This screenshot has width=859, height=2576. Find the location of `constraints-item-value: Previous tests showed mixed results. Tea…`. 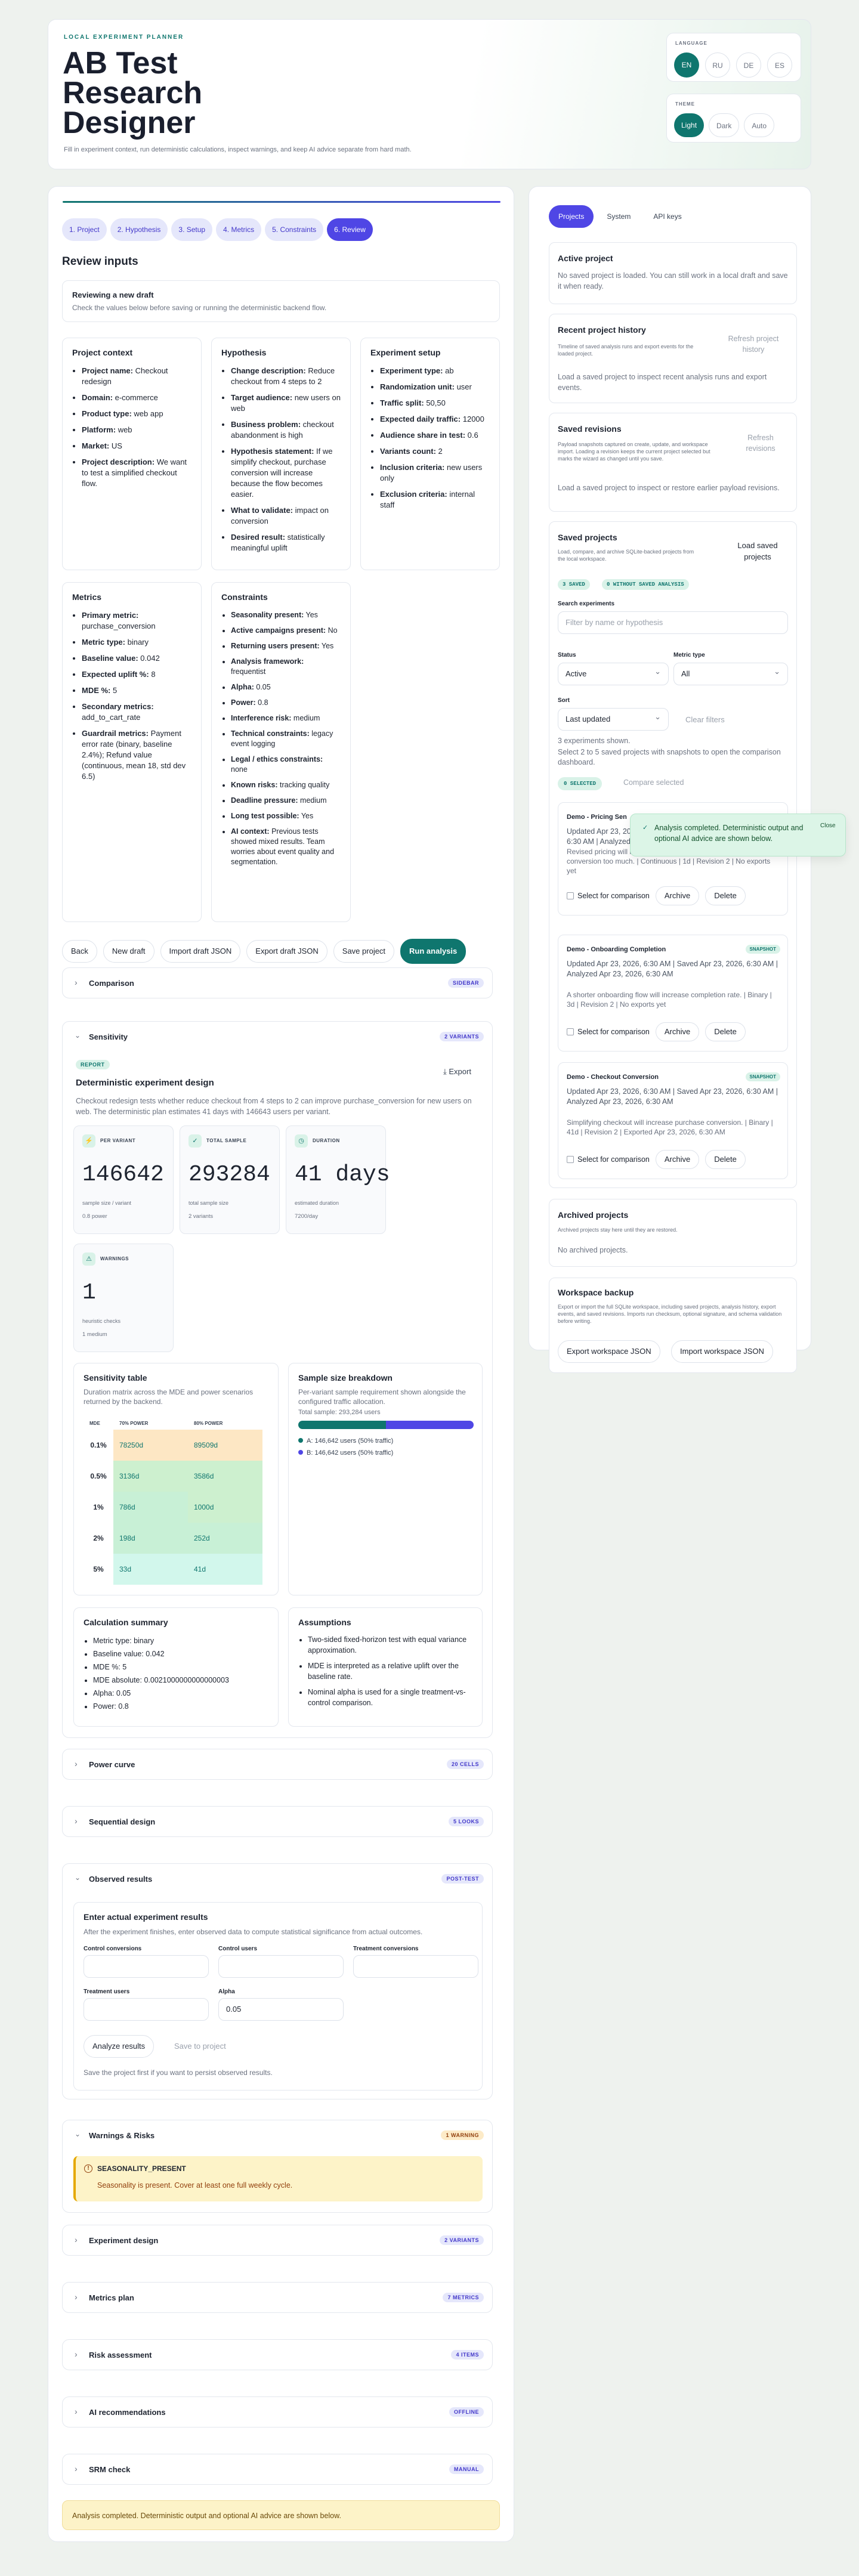

constraints-item-value: Previous tests showed mixed results. Tea… is located at coordinates (283, 846).